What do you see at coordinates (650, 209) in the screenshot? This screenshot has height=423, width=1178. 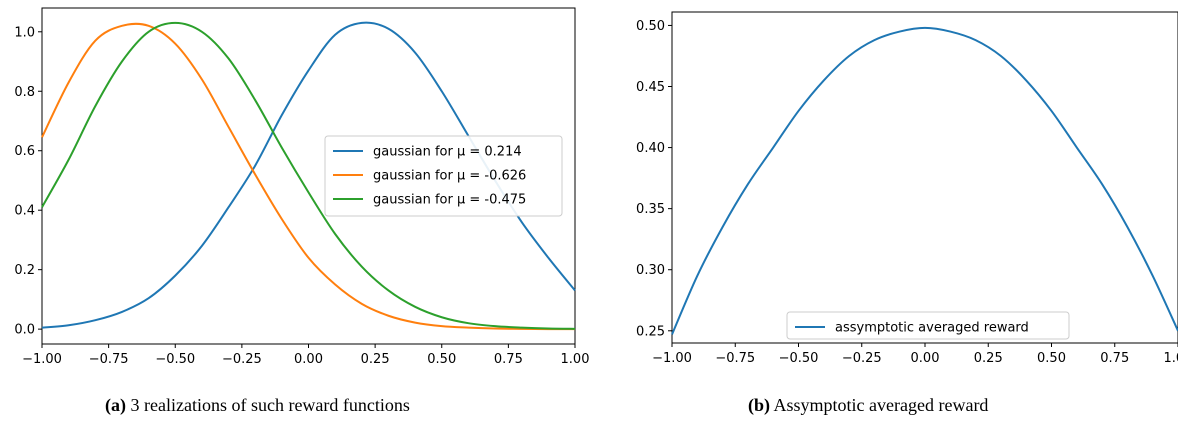 I see `y-tick-label-b: 0.35` at bounding box center [650, 209].